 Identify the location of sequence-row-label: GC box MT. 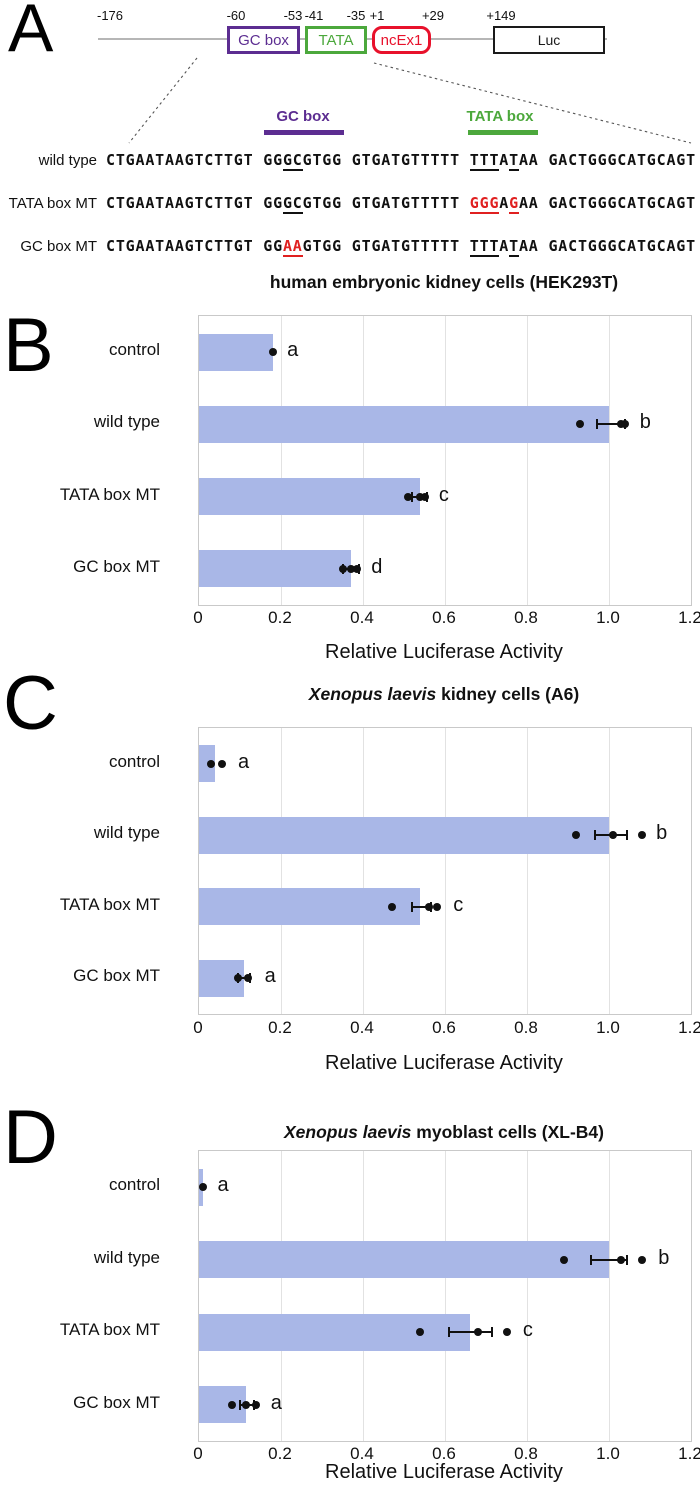
(58, 246).